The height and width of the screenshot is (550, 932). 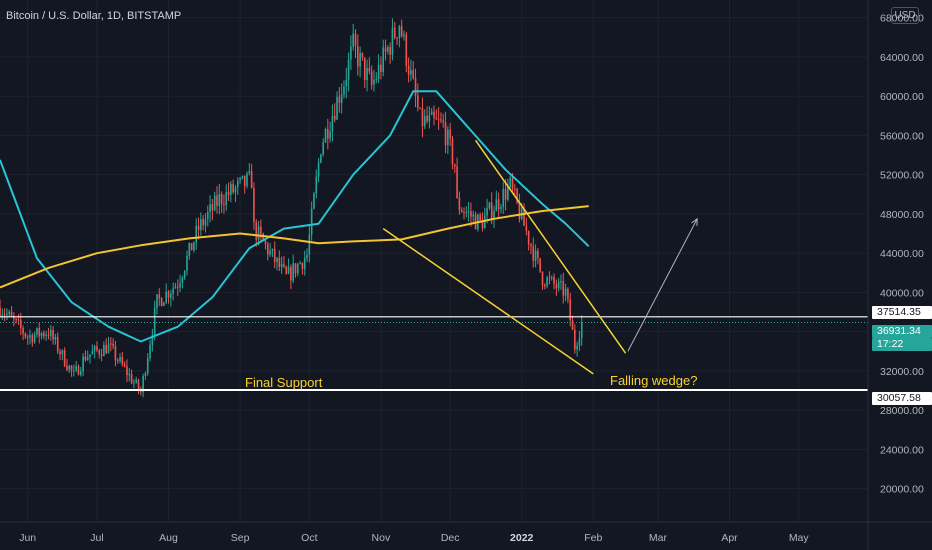 I want to click on support-price-label: 30057.58, so click(x=902, y=398).